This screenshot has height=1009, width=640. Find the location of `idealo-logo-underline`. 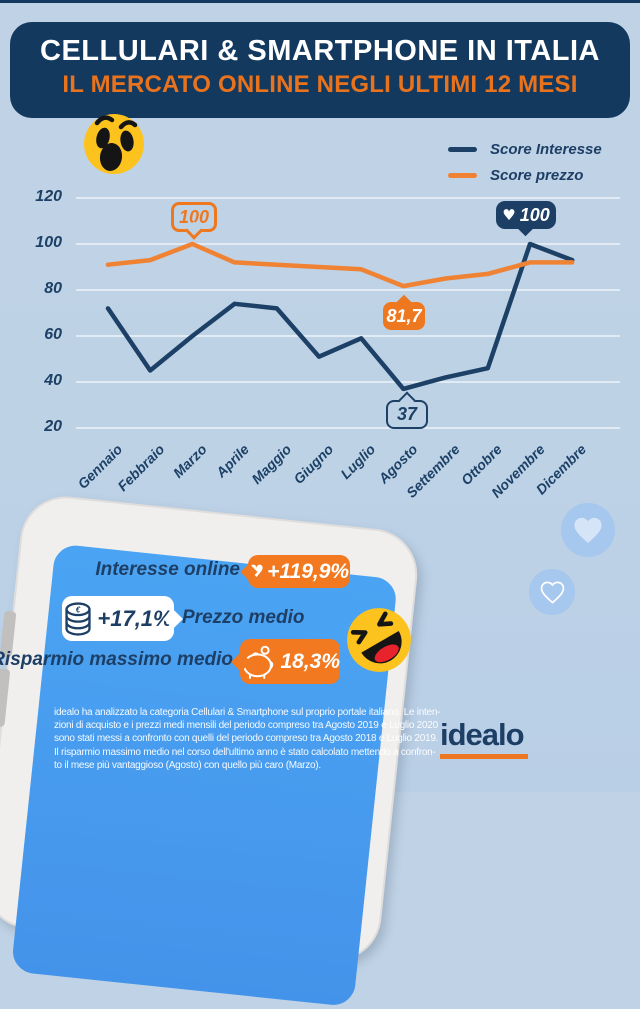

idealo-logo-underline is located at coordinates (484, 756).